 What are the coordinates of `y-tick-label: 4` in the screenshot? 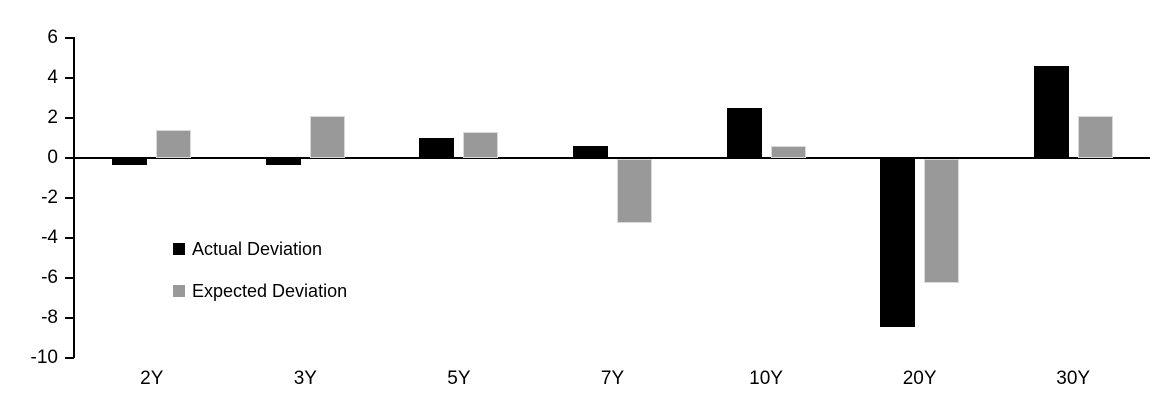 It's located at (52, 77).